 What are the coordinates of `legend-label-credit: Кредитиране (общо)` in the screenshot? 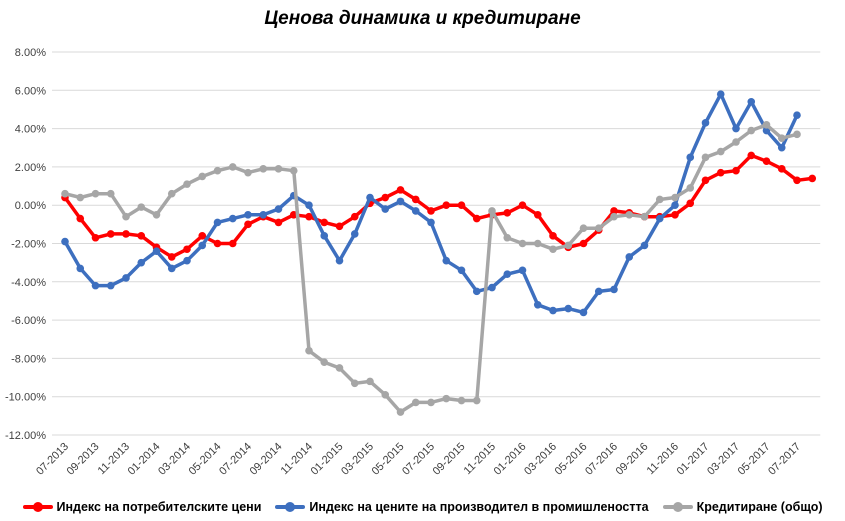 It's located at (759, 507).